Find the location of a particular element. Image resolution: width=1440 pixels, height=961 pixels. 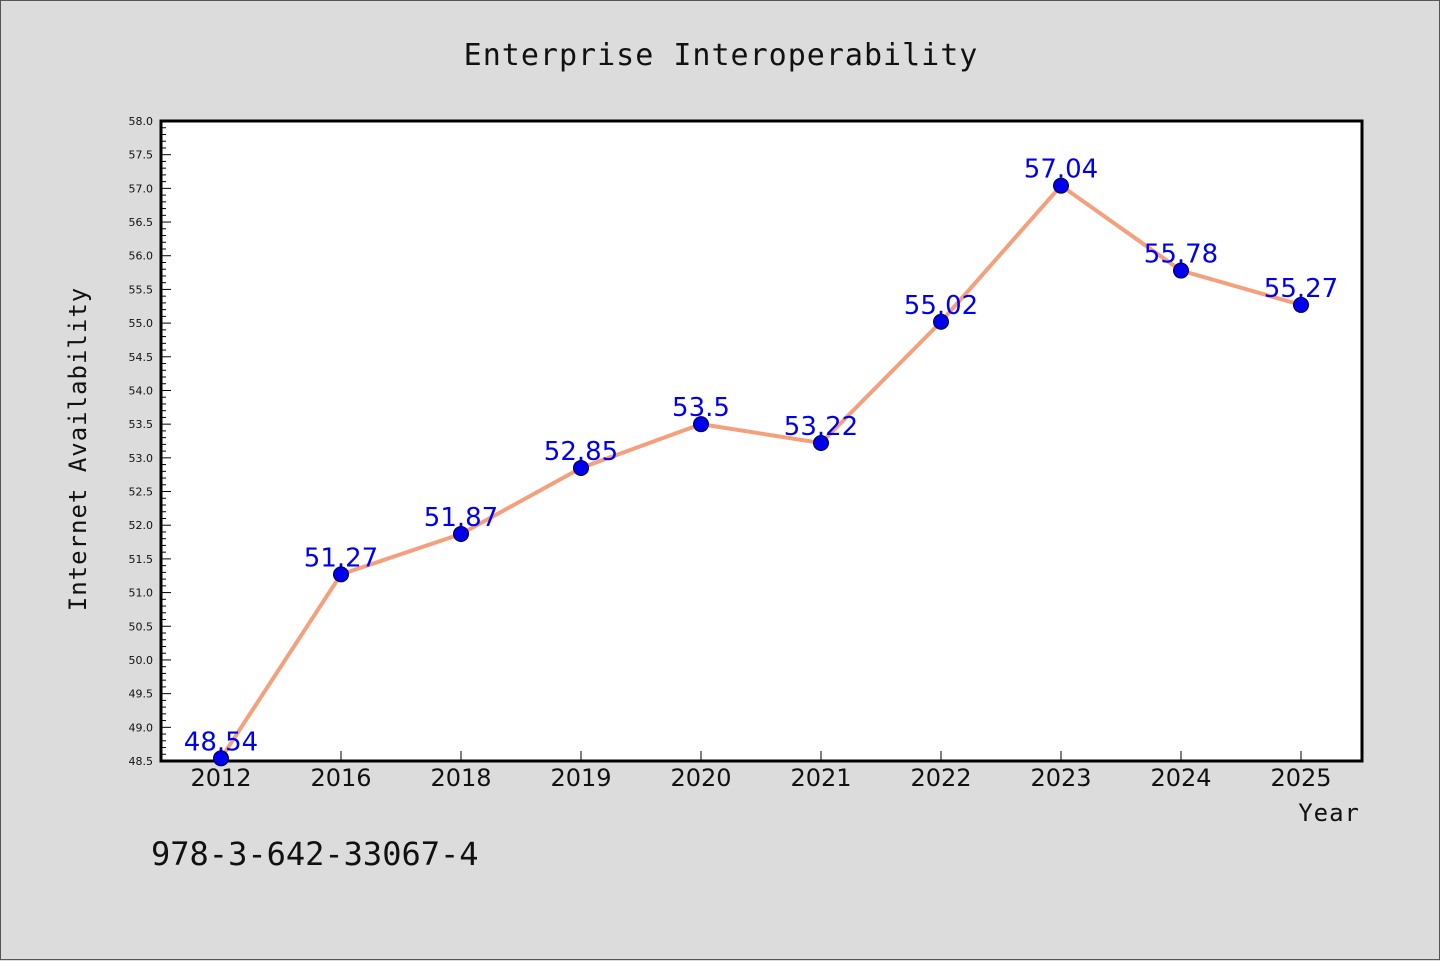

x-tick-label: 2022 is located at coordinates (940, 778).